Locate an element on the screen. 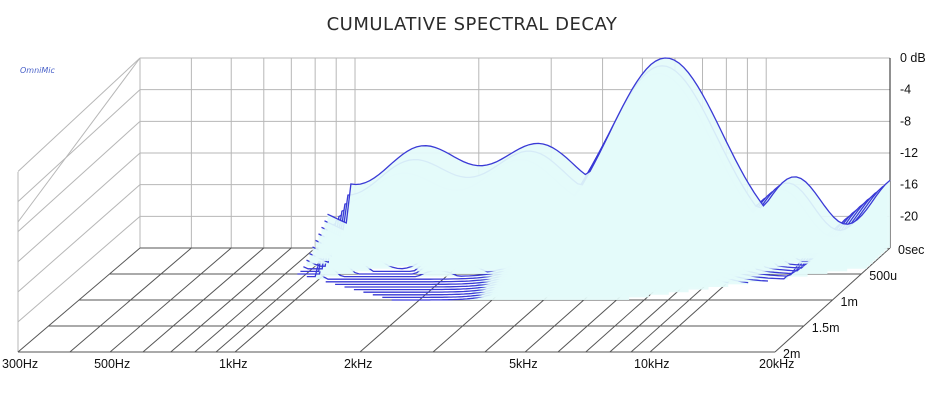  t-tick-label: 1.5m is located at coordinates (826, 328).